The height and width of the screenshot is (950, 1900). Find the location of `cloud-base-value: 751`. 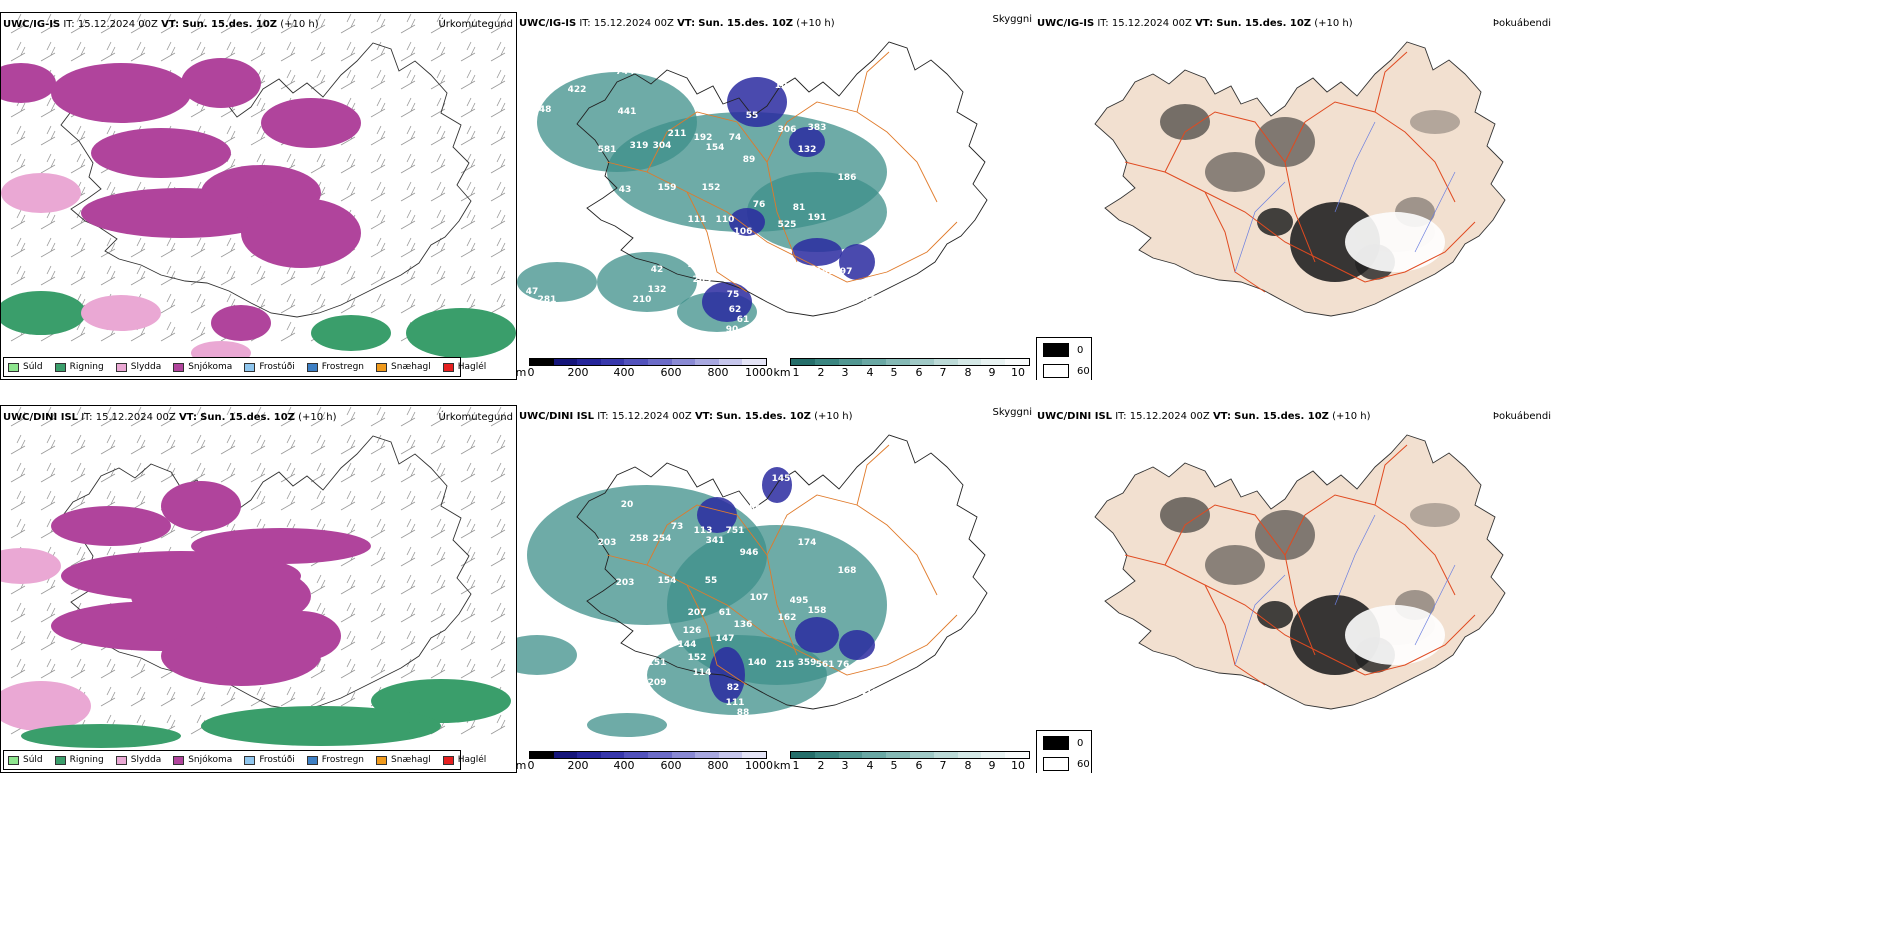

cloud-base-value: 751 is located at coordinates (735, 531).